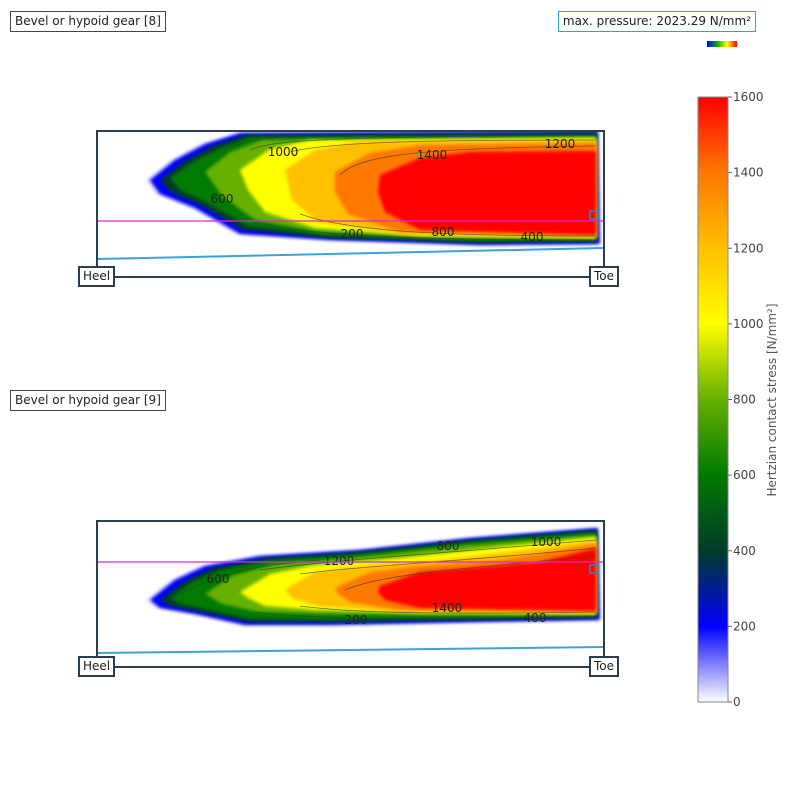 The image size is (800, 804). What do you see at coordinates (748, 324) in the screenshot?
I see `colorbar-tick-label: 1000` at bounding box center [748, 324].